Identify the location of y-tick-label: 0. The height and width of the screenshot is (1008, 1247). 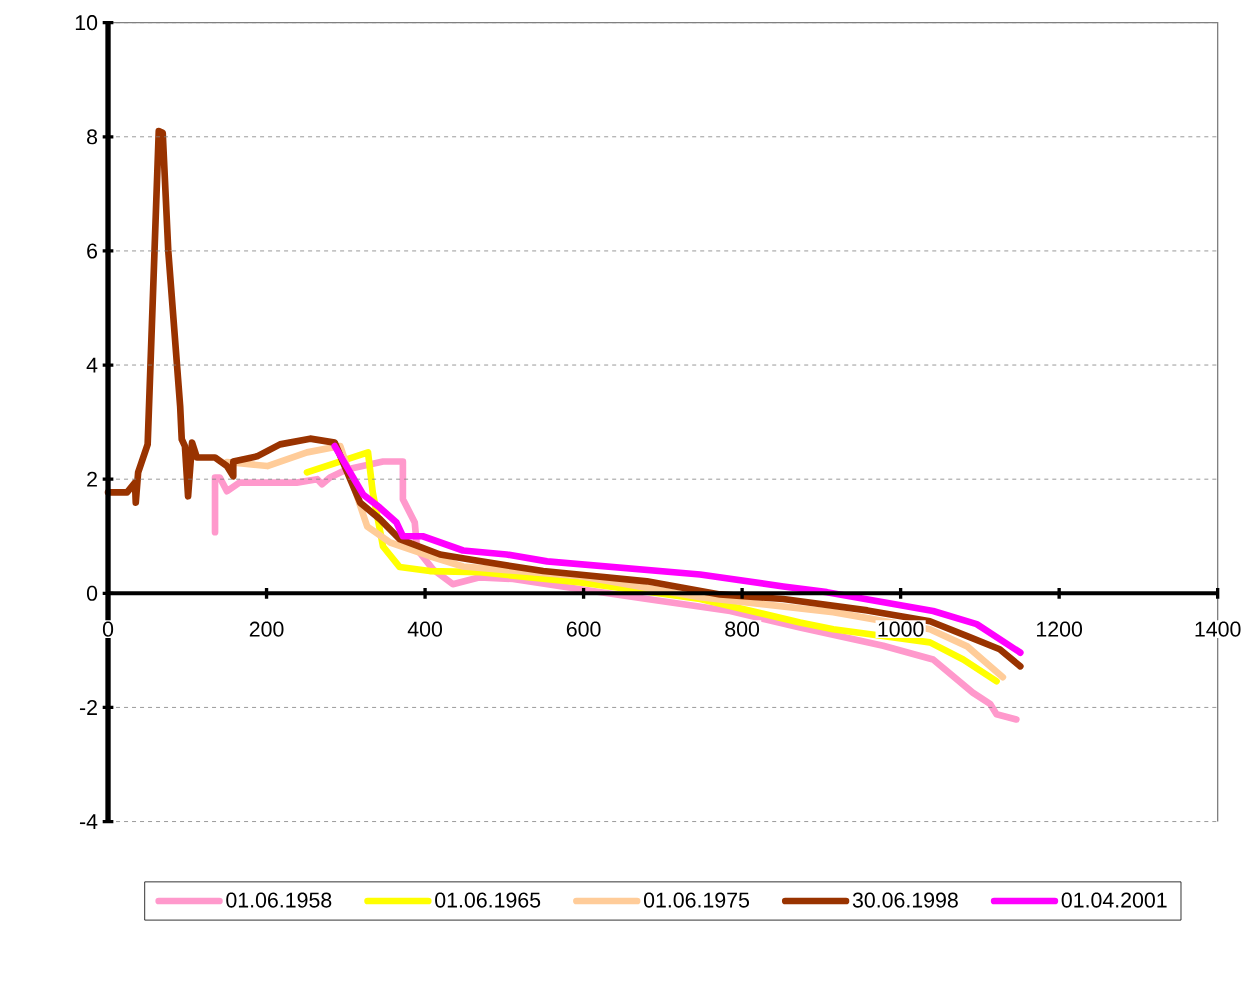
(92, 593).